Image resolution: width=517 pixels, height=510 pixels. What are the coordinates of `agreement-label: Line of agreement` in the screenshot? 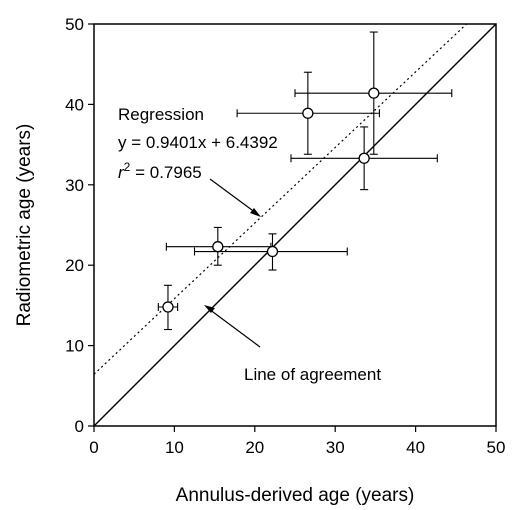 It's located at (312, 374).